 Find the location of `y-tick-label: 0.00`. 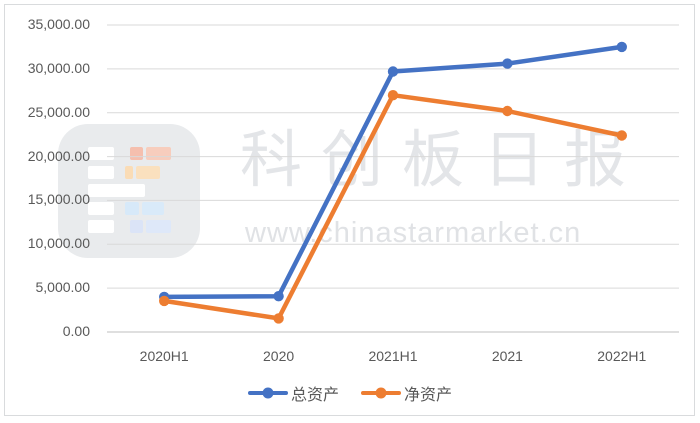

y-tick-label: 0.00 is located at coordinates (76, 331).